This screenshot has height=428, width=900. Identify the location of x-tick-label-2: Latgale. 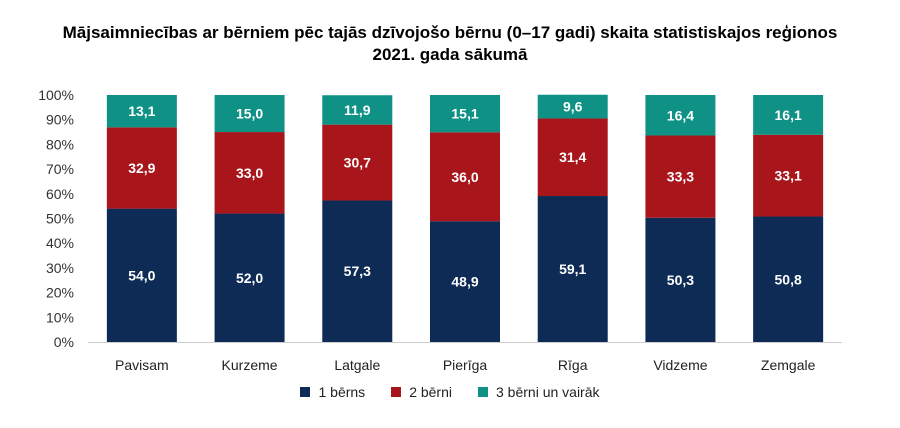
(357, 365).